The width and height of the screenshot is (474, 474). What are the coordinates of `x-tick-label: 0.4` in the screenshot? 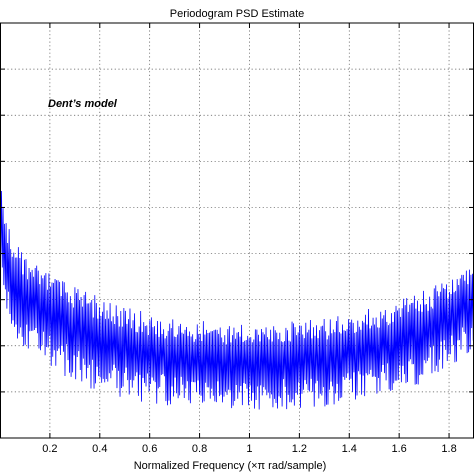 It's located at (99, 449).